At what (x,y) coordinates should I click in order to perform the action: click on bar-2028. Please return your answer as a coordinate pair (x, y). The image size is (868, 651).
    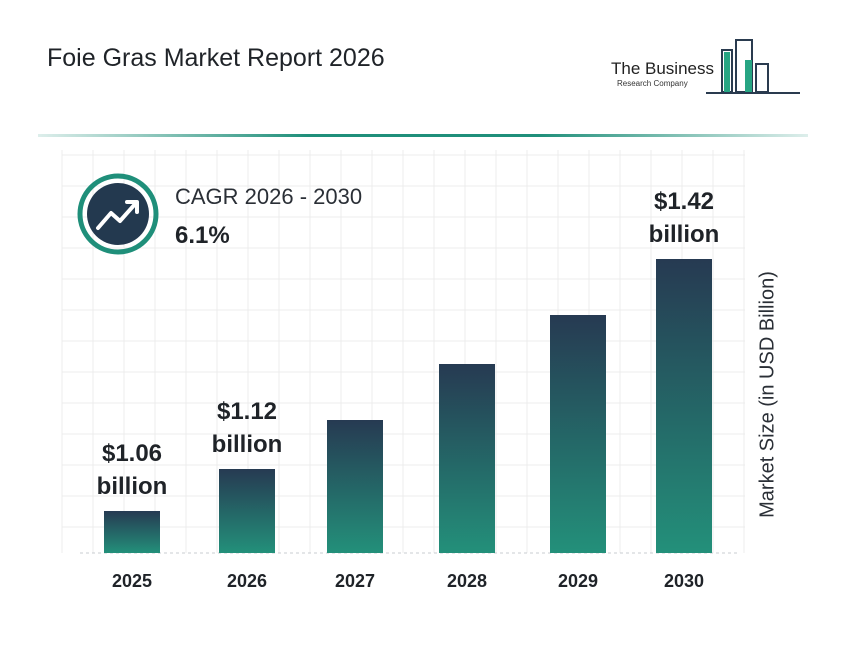
    Looking at the image, I should click on (467, 458).